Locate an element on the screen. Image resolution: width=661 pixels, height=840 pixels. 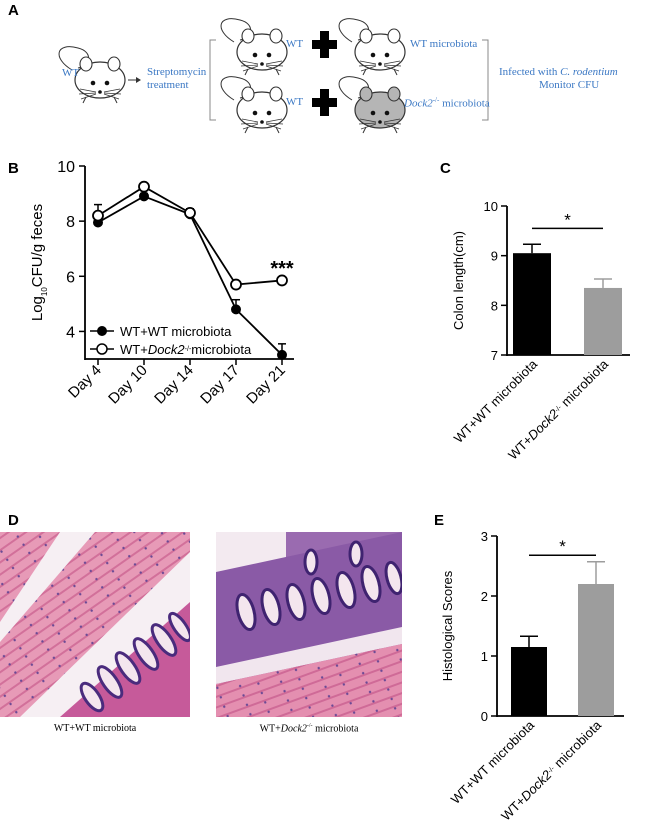
y-tick-label: 4 is located at coordinates (70, 332).